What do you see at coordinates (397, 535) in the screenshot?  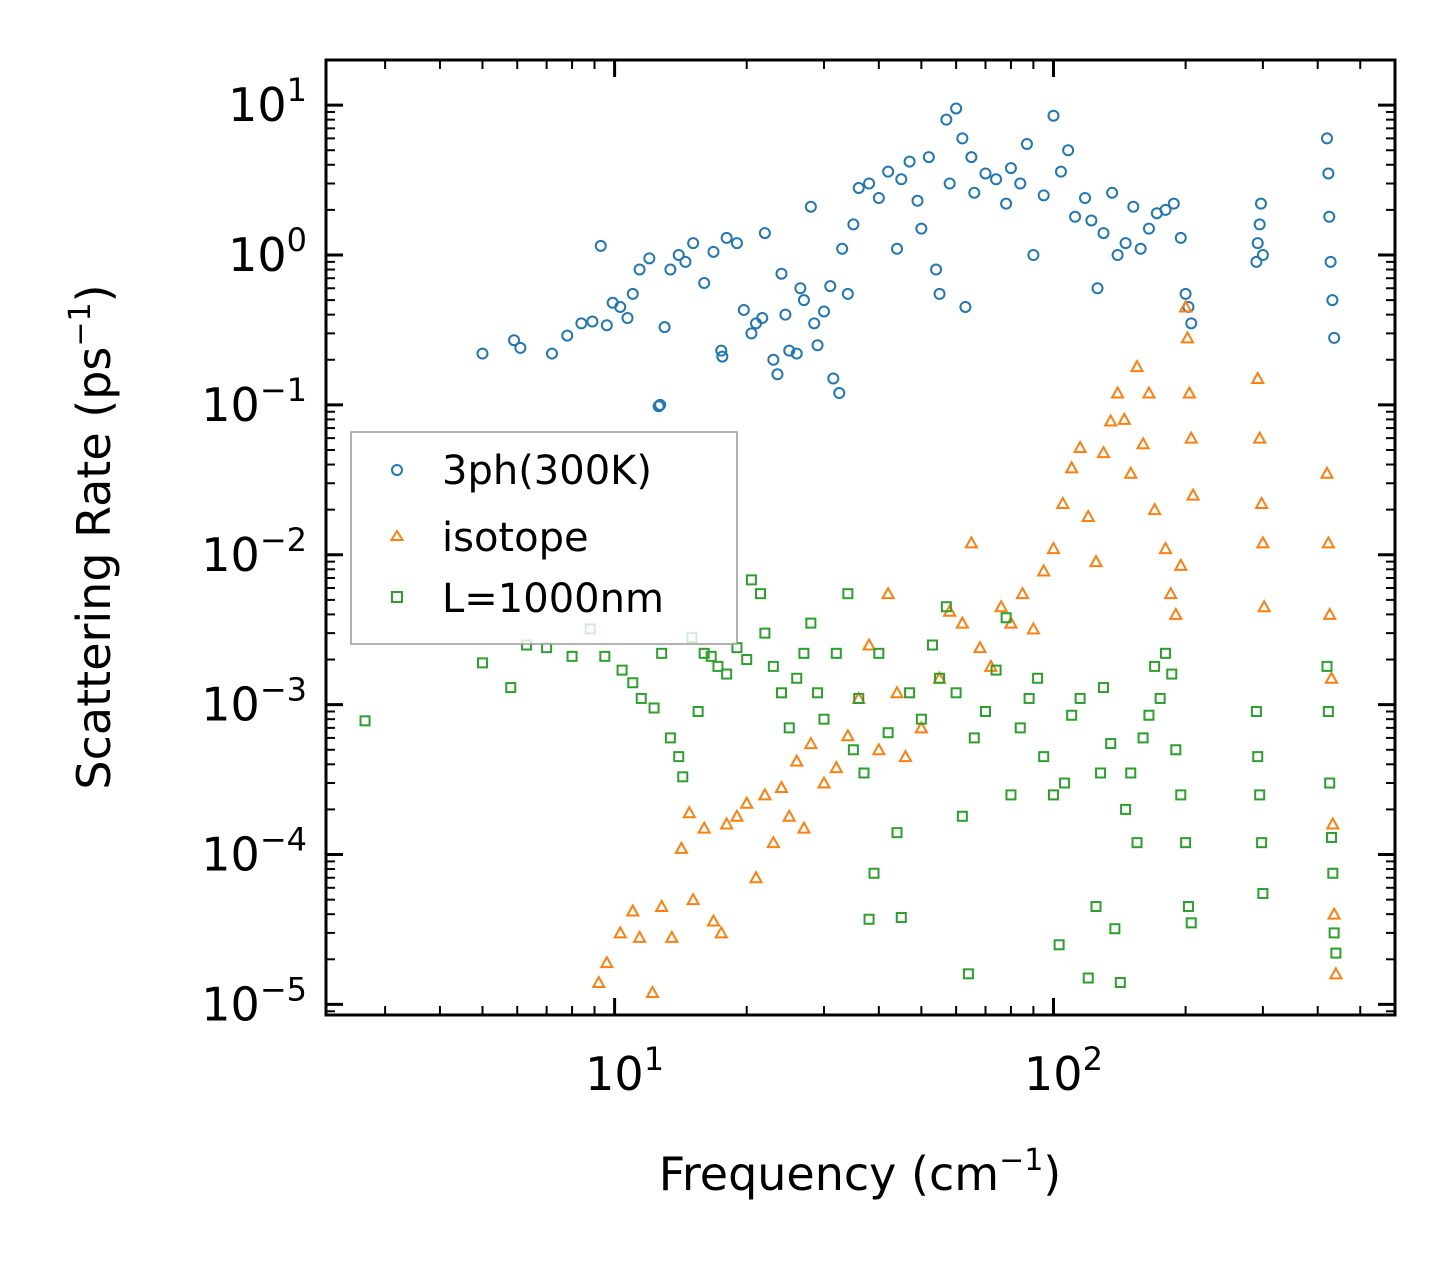 I see `legend-marker-isotope` at bounding box center [397, 535].